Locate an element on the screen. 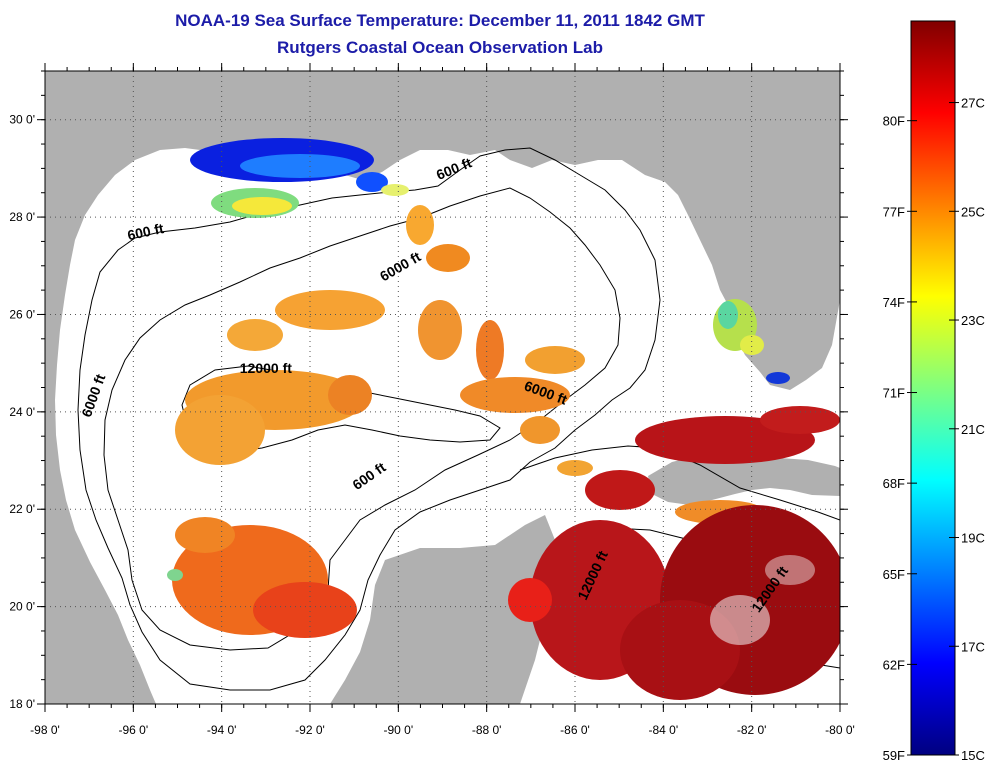  lon-tick-label: -84 0' is located at coordinates (664, 730).